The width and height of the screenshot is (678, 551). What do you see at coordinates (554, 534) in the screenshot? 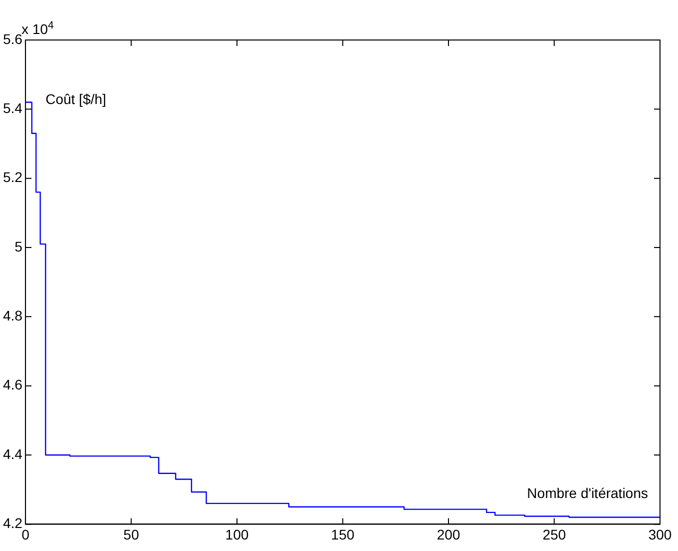
I see `x-tick-label: 250` at bounding box center [554, 534].